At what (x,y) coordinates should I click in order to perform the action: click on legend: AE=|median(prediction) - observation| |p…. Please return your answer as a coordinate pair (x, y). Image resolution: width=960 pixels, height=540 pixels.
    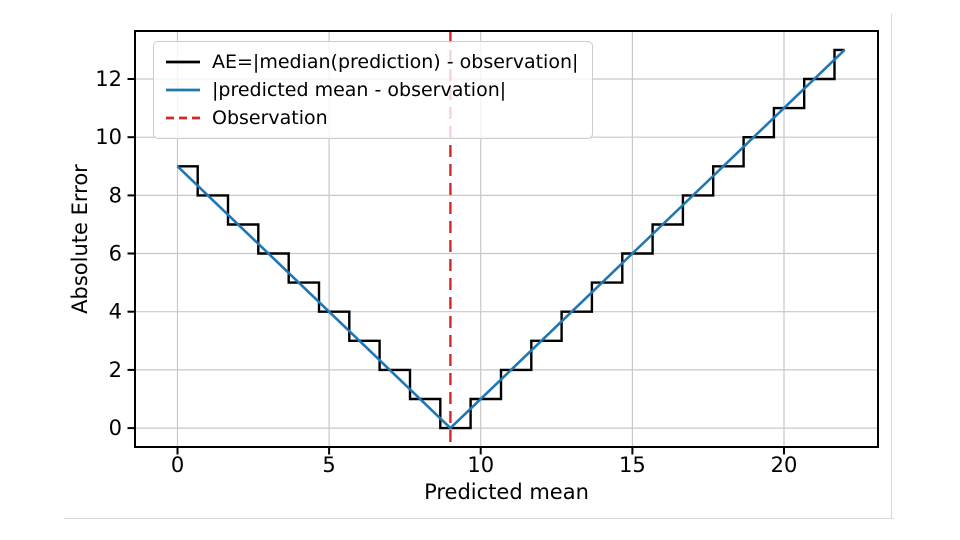
    Looking at the image, I should click on (373, 90).